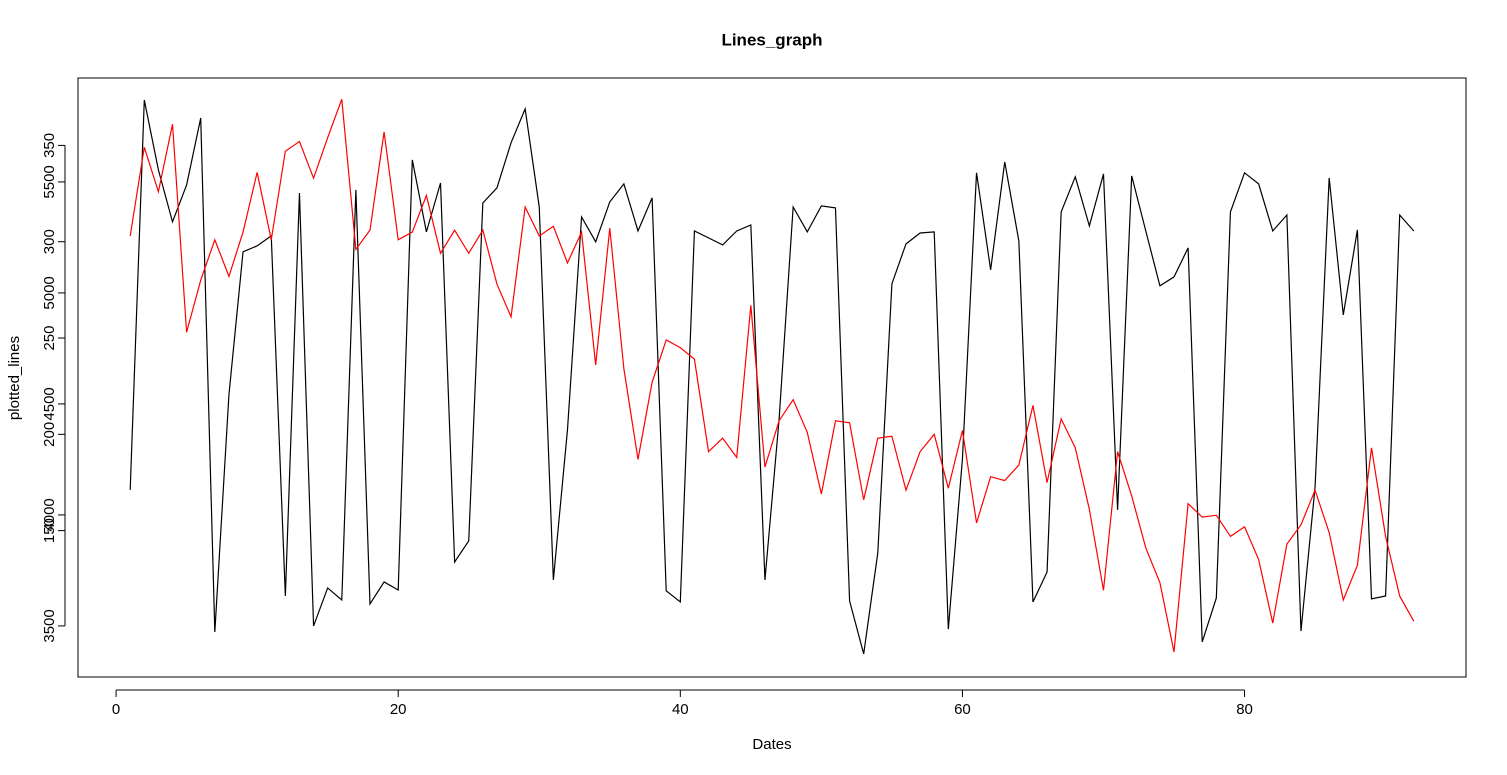 This screenshot has height=775, width=1507. Describe the element at coordinates (49, 625) in the screenshot. I see `y-tick-label: 3500` at that location.